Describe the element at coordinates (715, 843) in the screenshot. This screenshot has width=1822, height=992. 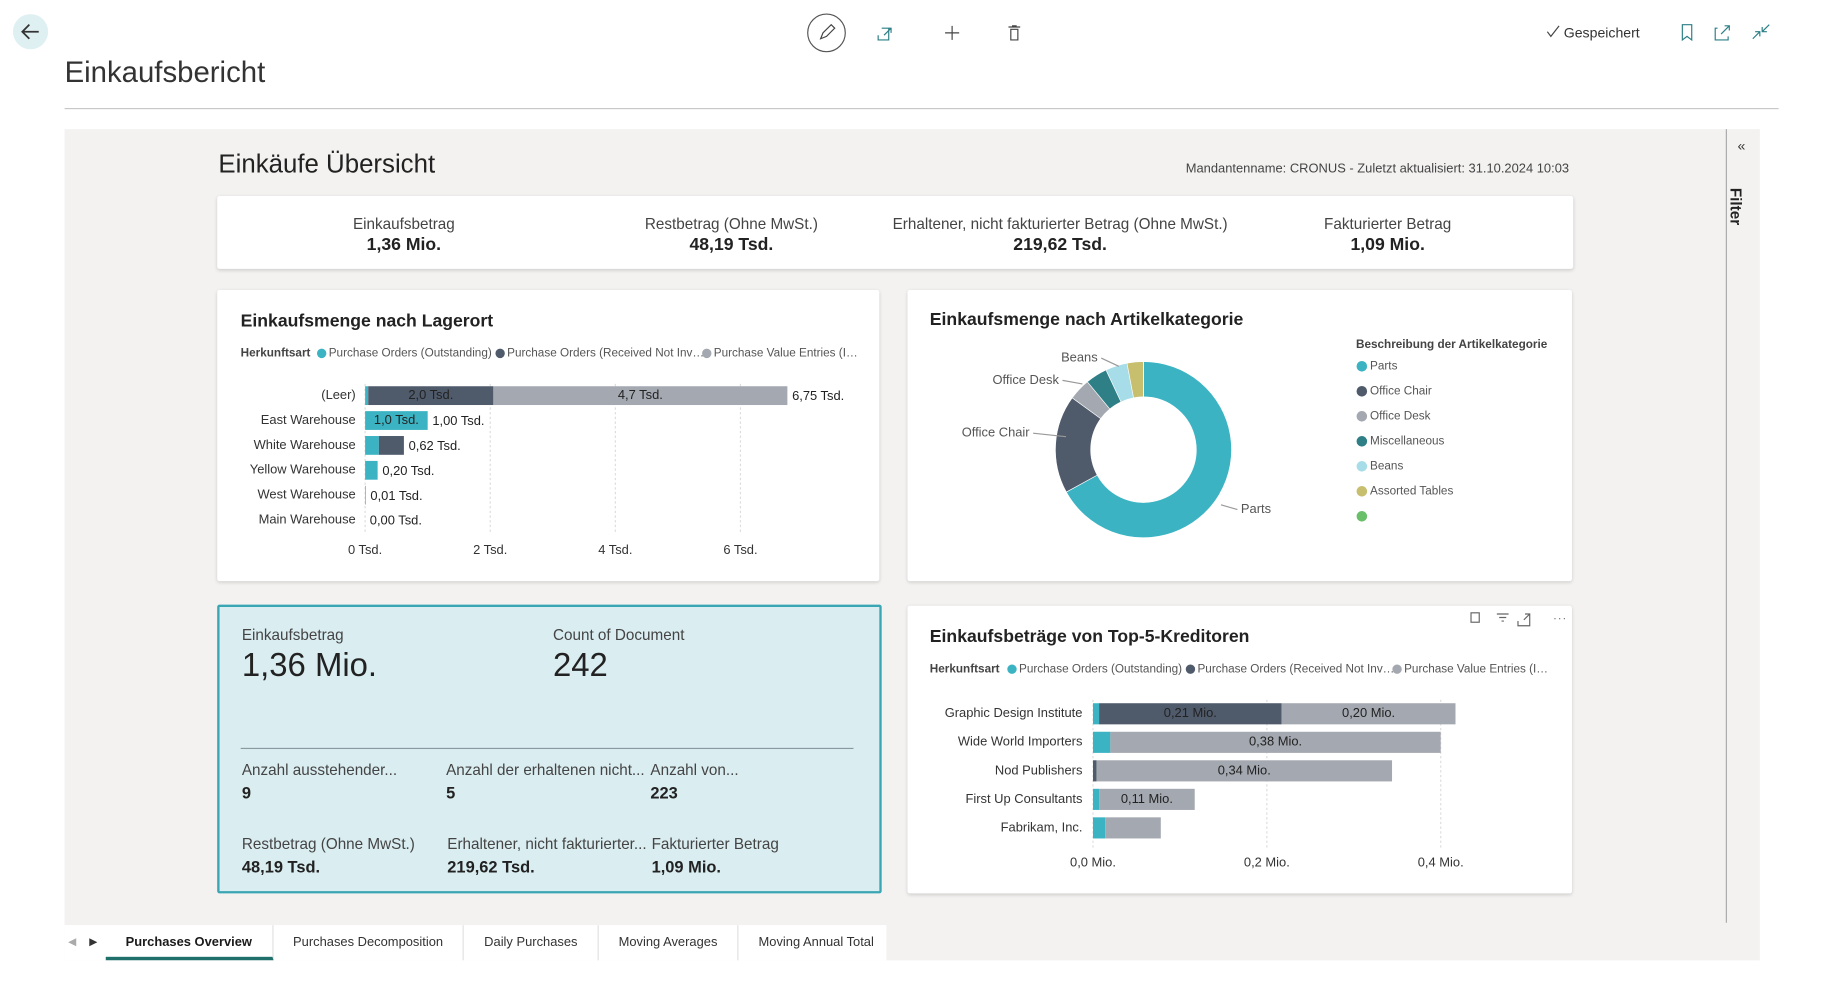
I see `card-label: Fakturierter Betrag` at that location.